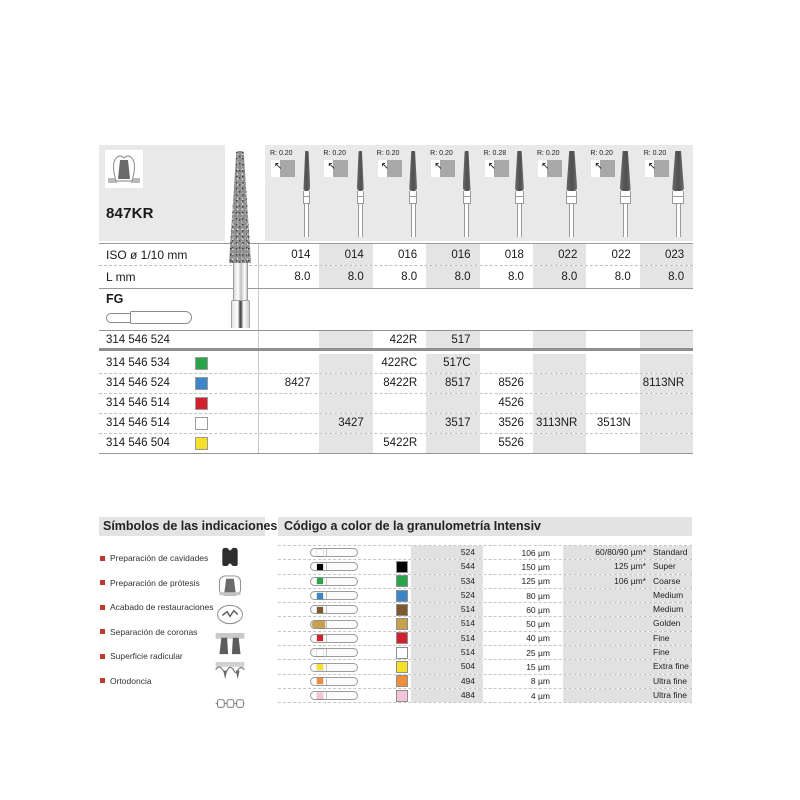  Describe the element at coordinates (538, 609) in the screenshot. I see `grain-size: 60 µm` at that location.